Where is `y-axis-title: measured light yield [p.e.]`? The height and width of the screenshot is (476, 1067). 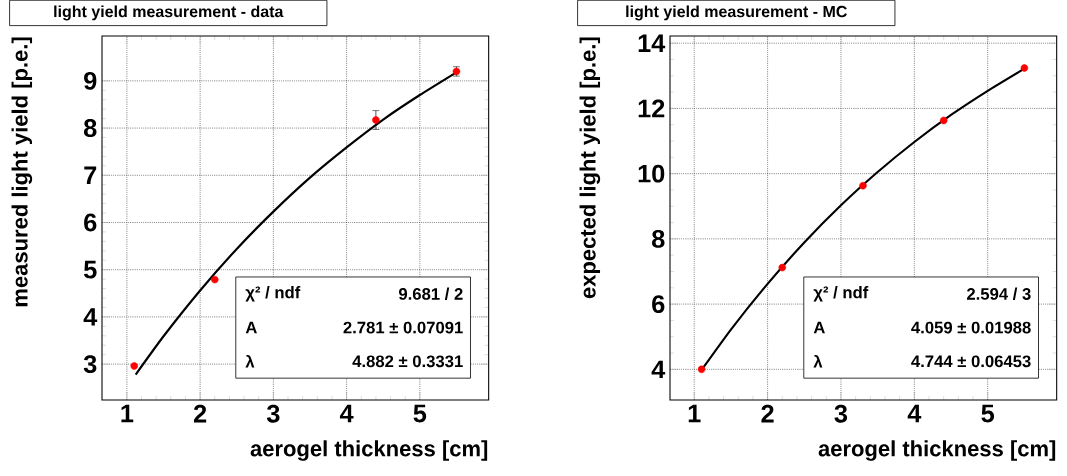 y-axis-title: measured light yield [p.e.] is located at coordinates (22, 172).